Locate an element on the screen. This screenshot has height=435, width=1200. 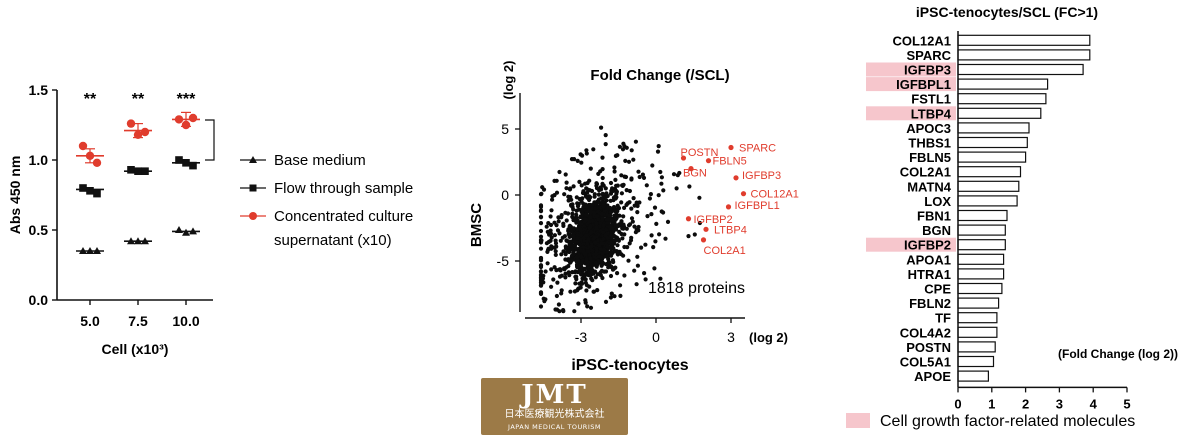
category-label: FSTL1 is located at coordinates (931, 99).